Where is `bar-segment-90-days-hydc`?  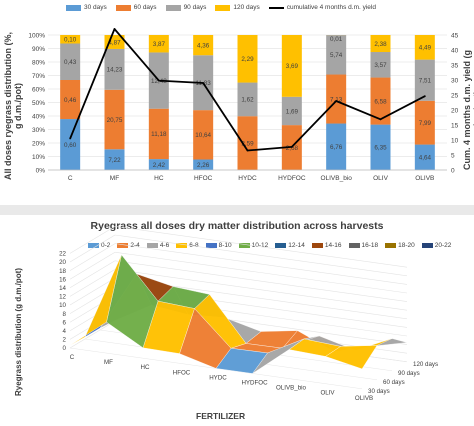 bar-segment-90-days-hydc is located at coordinates (247, 99).